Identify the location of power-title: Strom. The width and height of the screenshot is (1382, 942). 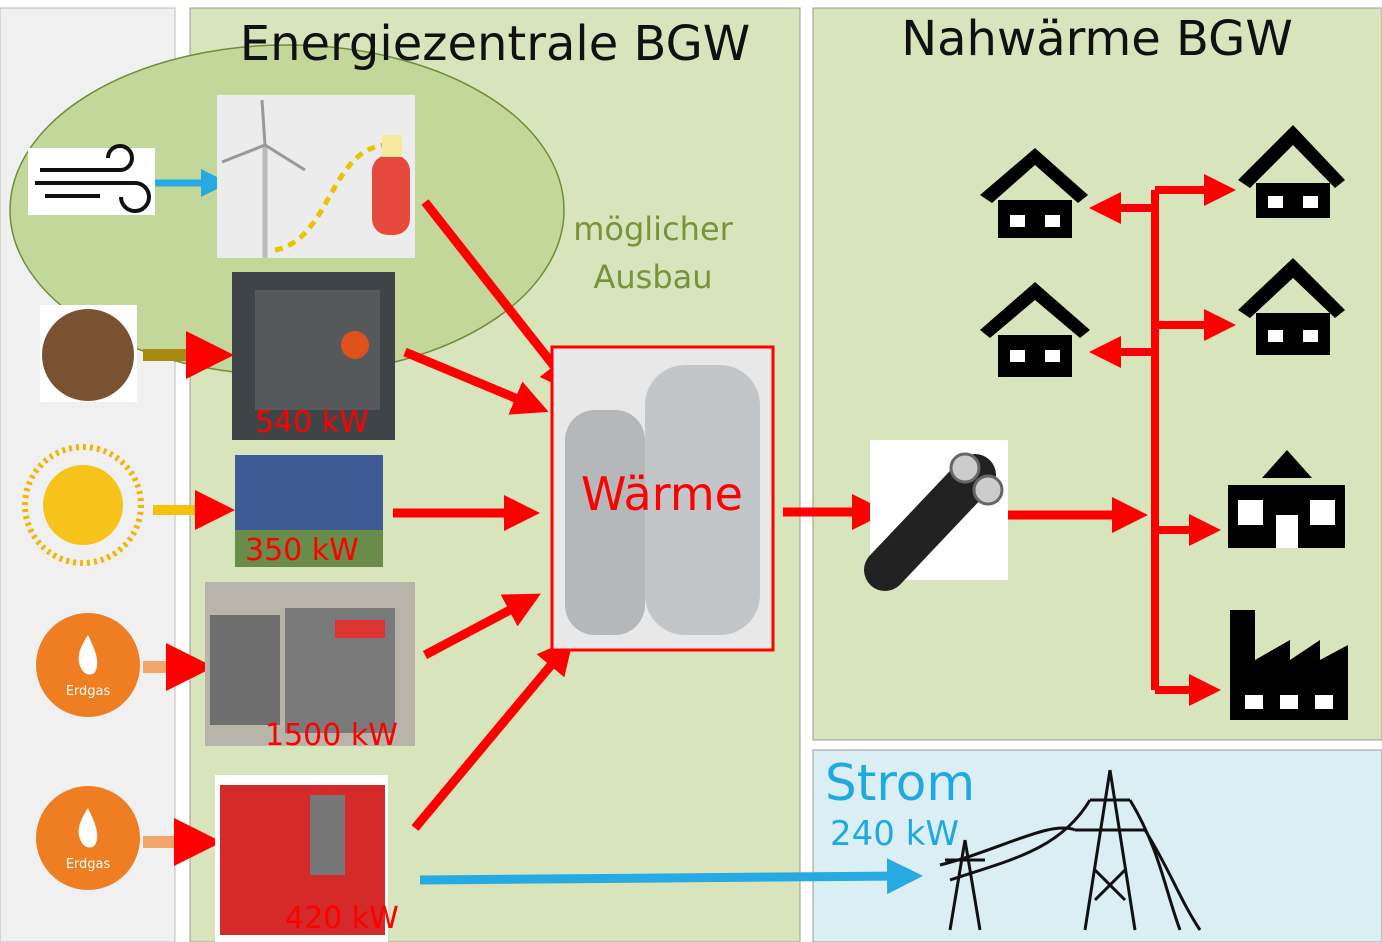
(900, 783).